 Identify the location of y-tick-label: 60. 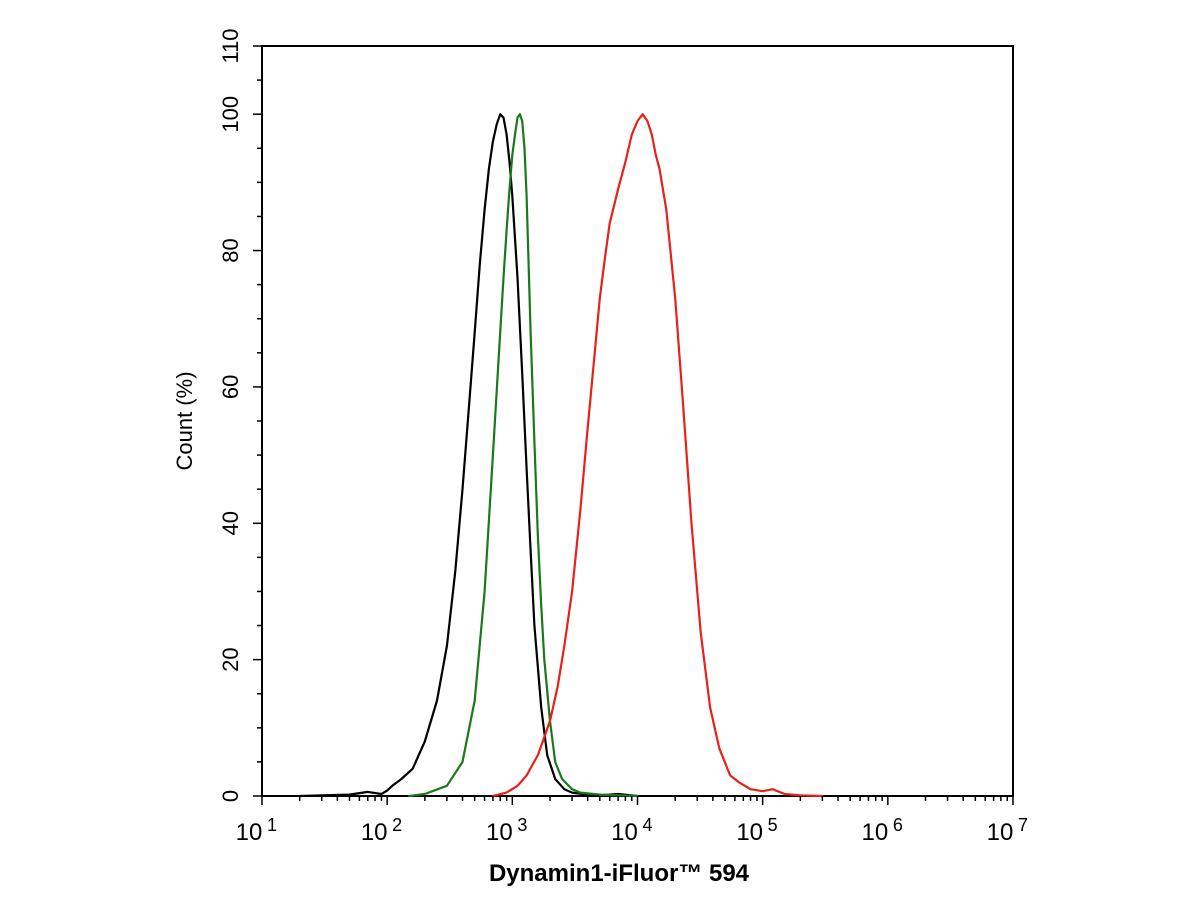
(230, 387).